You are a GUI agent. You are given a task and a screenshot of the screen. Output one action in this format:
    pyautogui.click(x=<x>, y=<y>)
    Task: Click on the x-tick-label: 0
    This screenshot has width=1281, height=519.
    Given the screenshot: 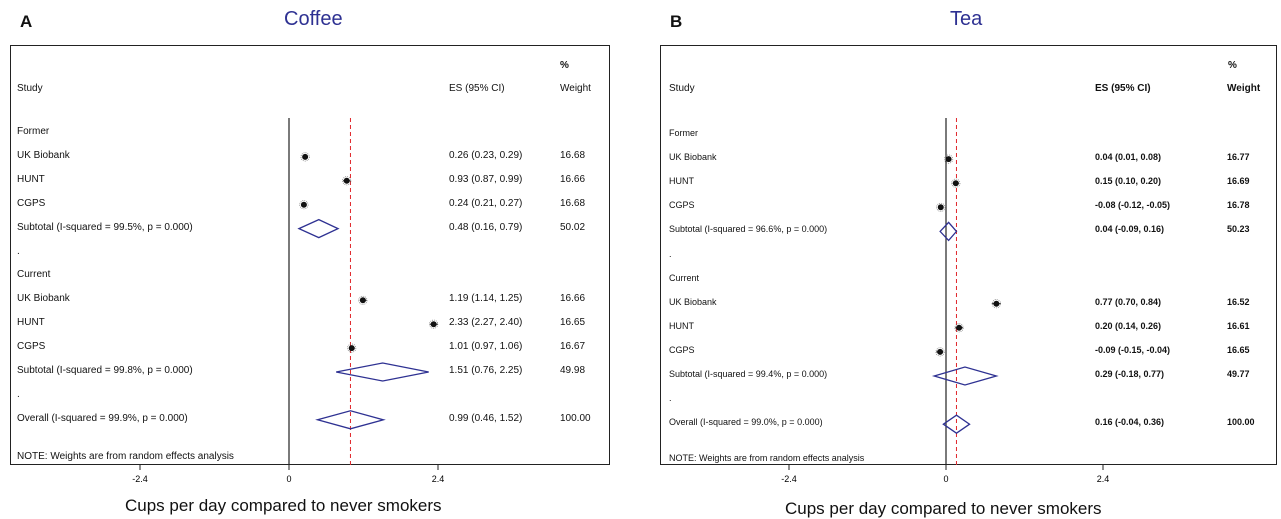 What is the action you would take?
    pyautogui.click(x=288, y=479)
    